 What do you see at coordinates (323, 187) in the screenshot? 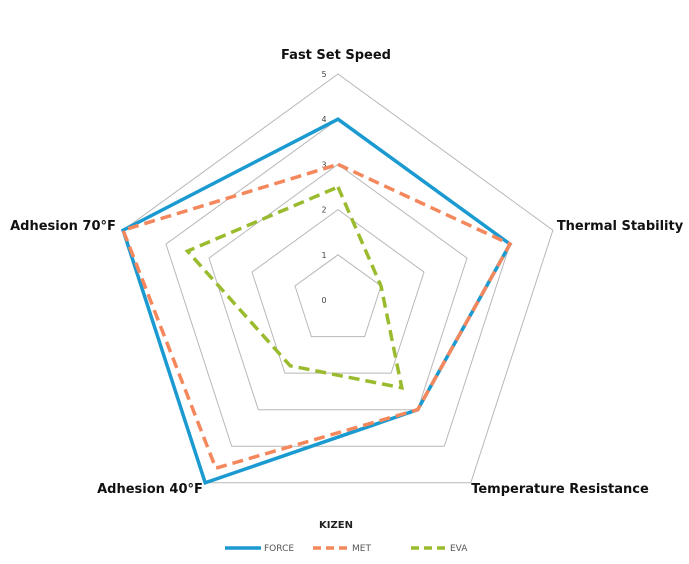
I see `tick-labels: 0 1 2 3 4 5` at bounding box center [323, 187].